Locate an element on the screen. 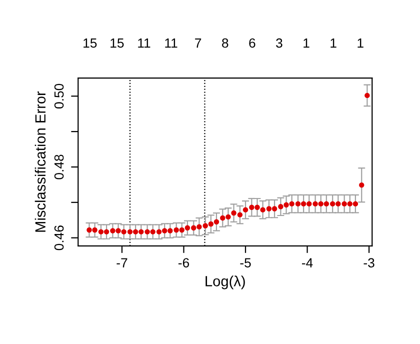 The height and width of the screenshot is (344, 420). y-tick-label: 0.46 is located at coordinates (59, 238).